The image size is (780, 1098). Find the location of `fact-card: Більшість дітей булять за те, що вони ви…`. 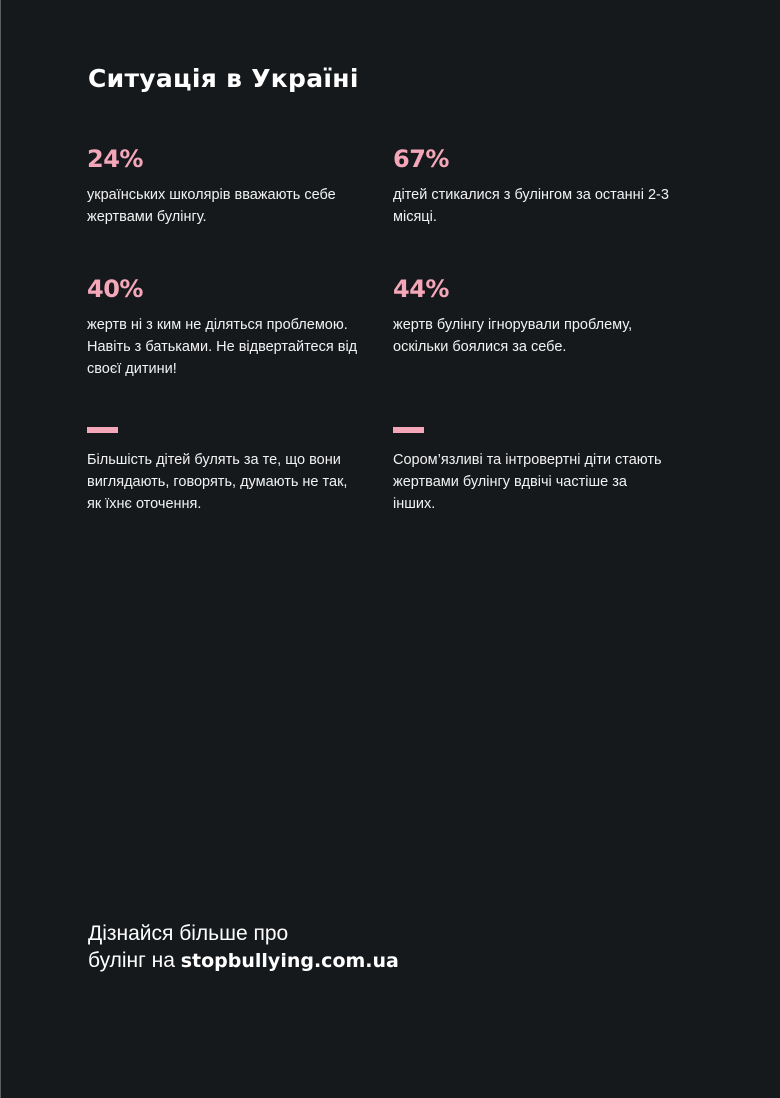

fact-card: Більшість дітей булять за те, що вони ви… is located at coordinates (232, 467).